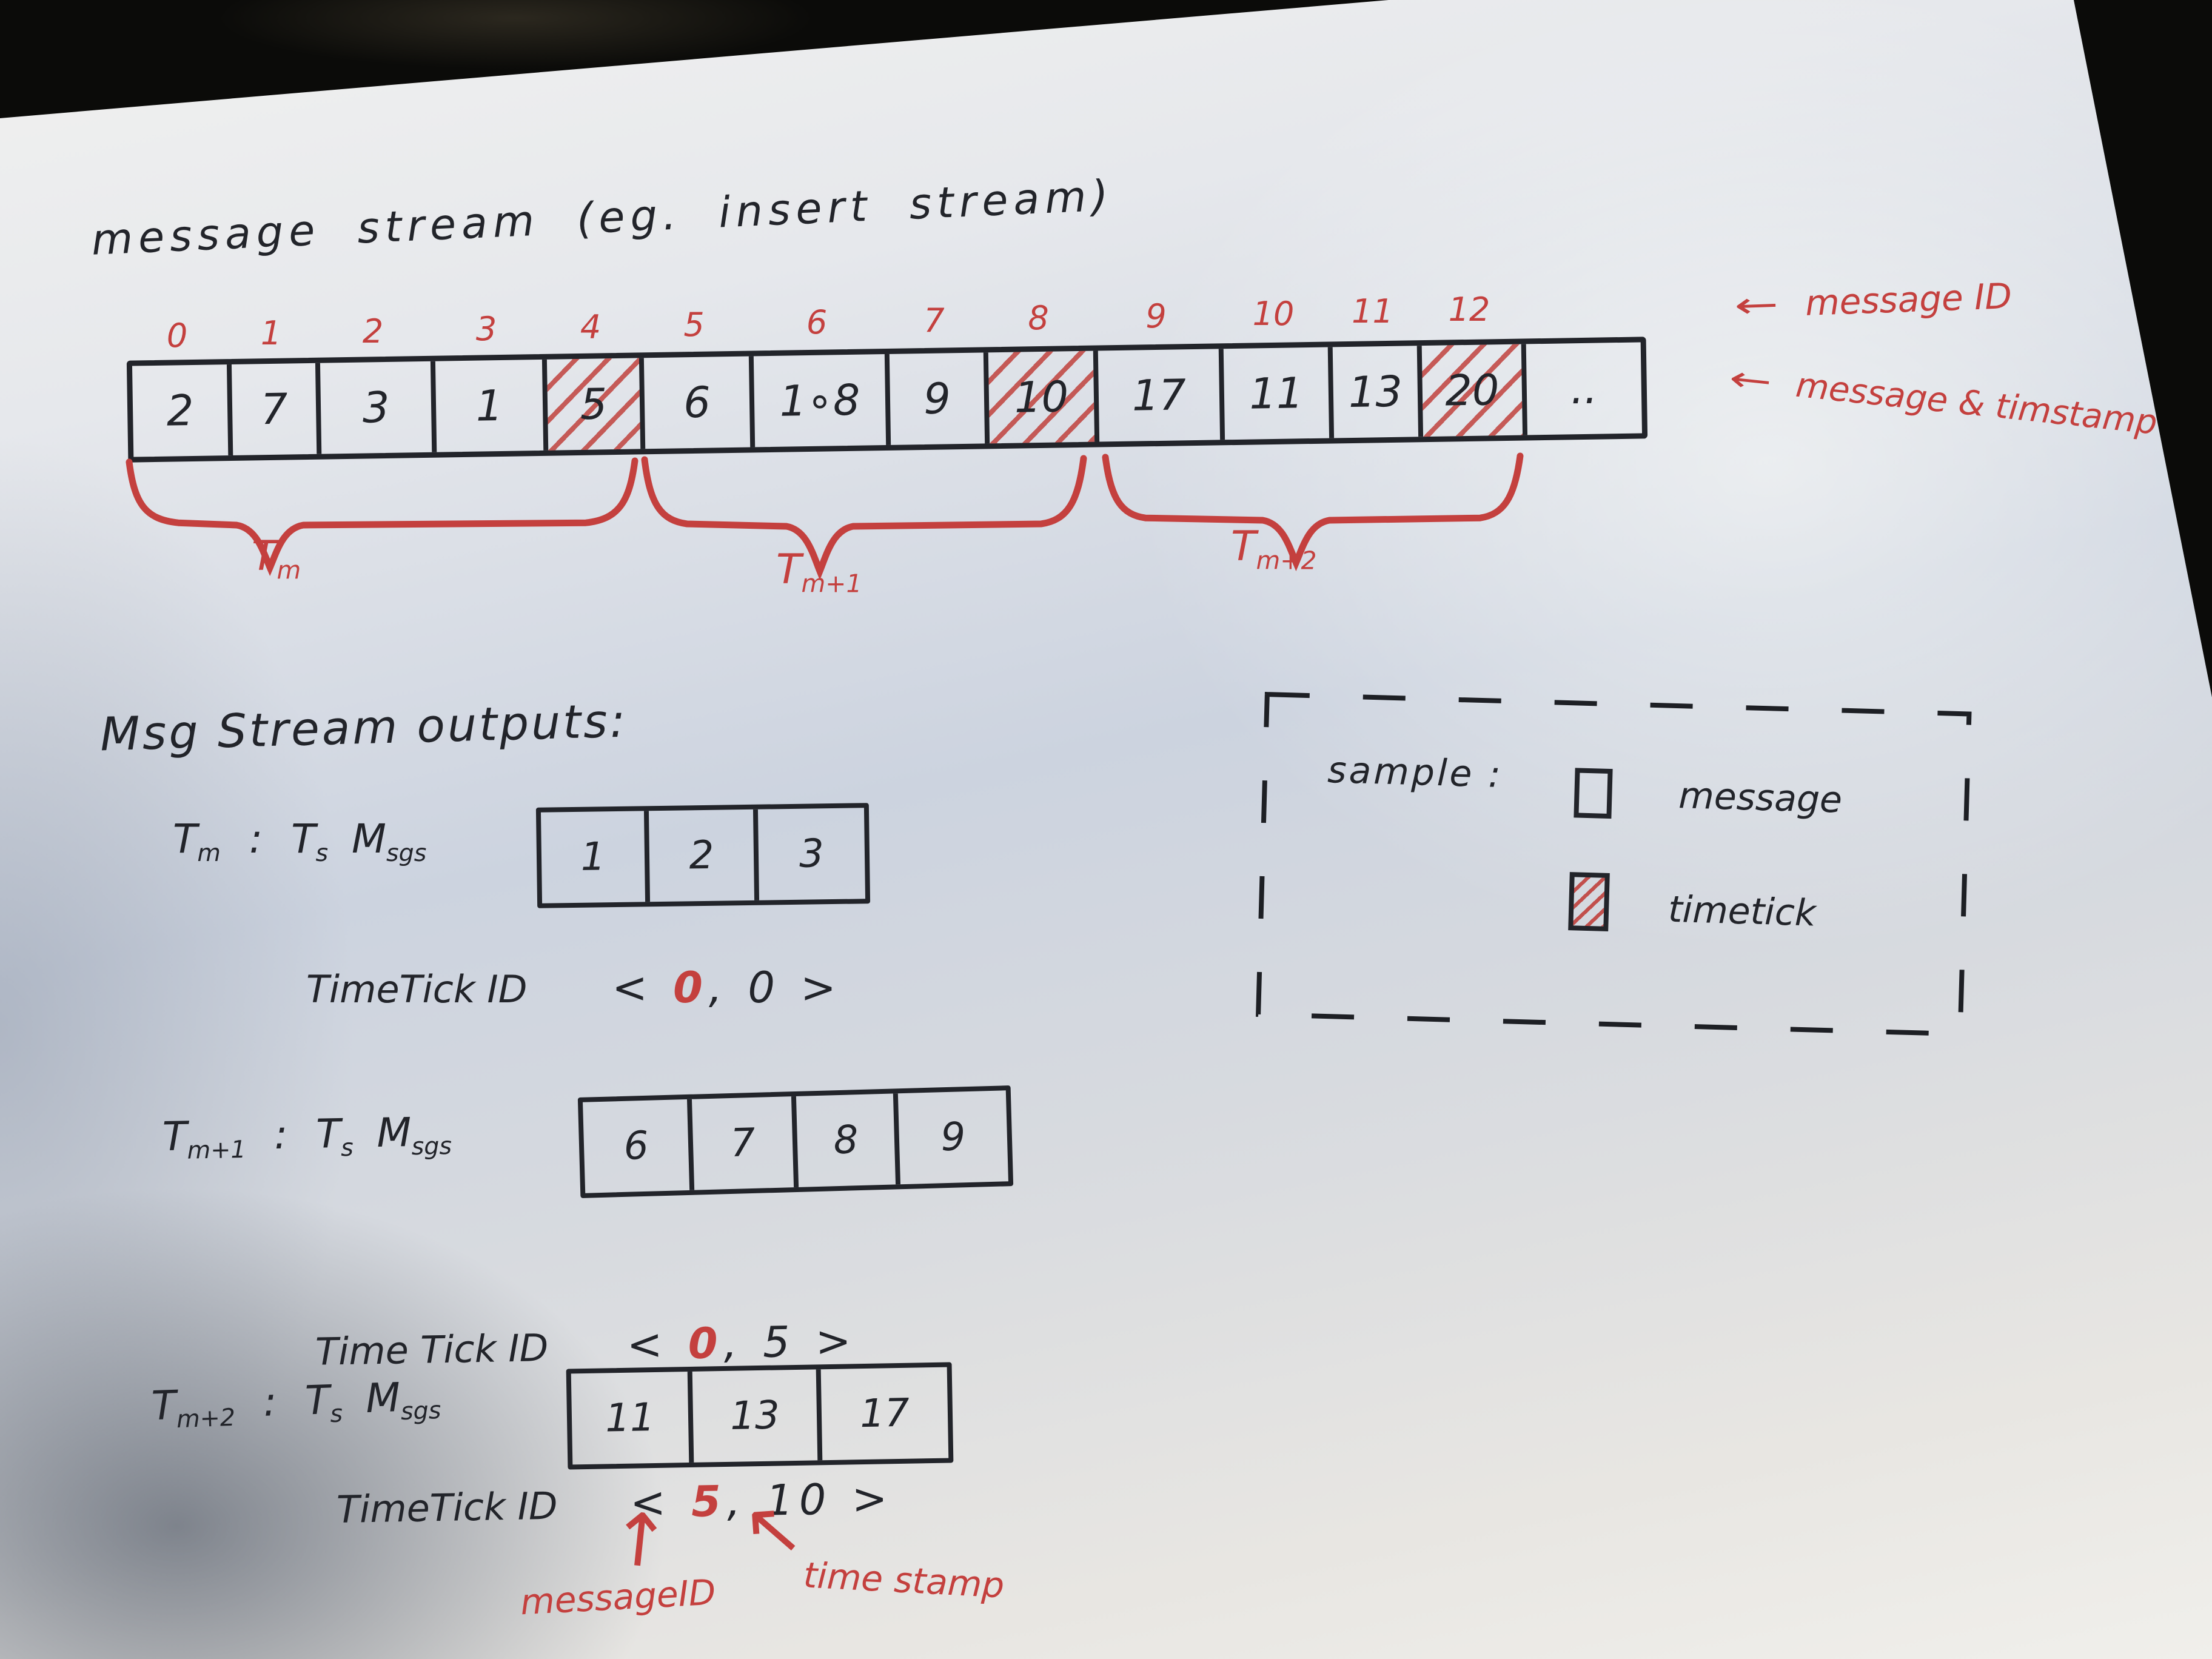  Describe the element at coordinates (632, 1418) in the screenshot. I see `msg-cell: 11` at that location.